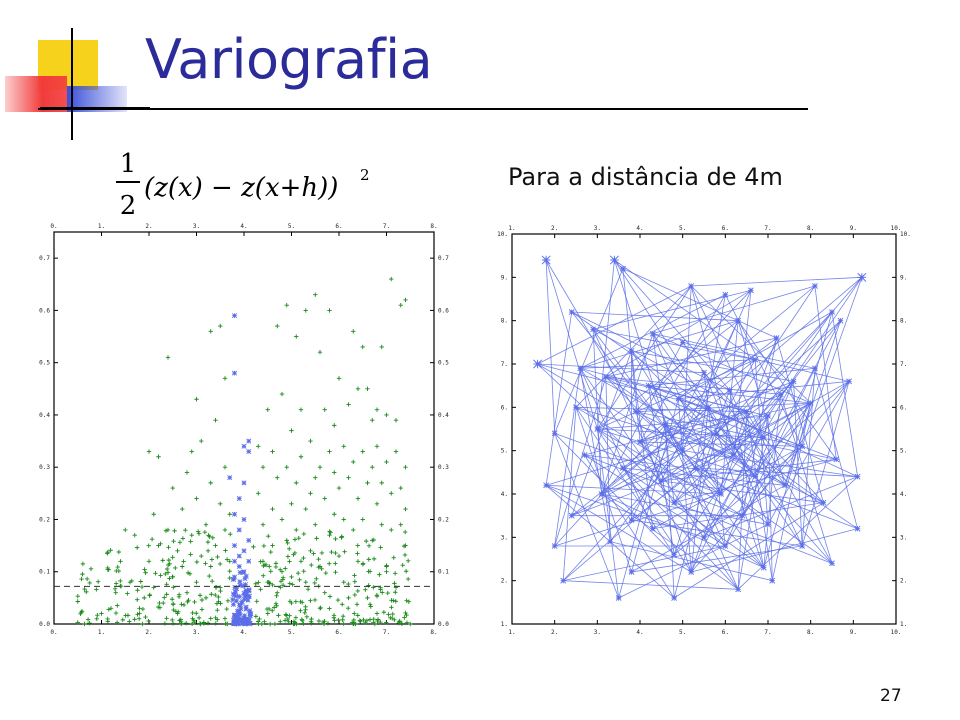  Describe the element at coordinates (903, 624) in the screenshot. I see `y-tick-label: 1.` at that location.